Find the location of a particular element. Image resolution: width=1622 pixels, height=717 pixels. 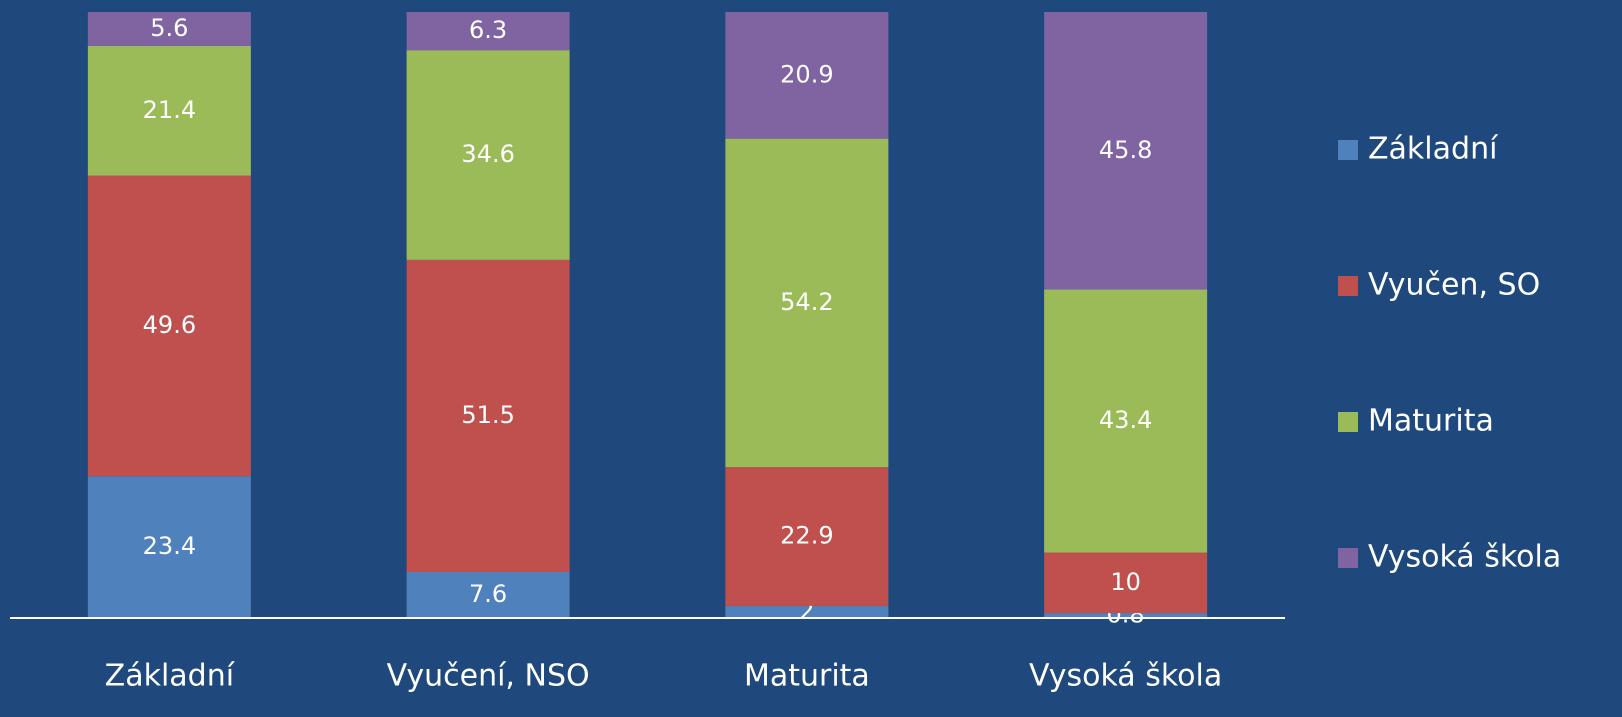

legend-label: Vyučen, SO is located at coordinates (1454, 285).